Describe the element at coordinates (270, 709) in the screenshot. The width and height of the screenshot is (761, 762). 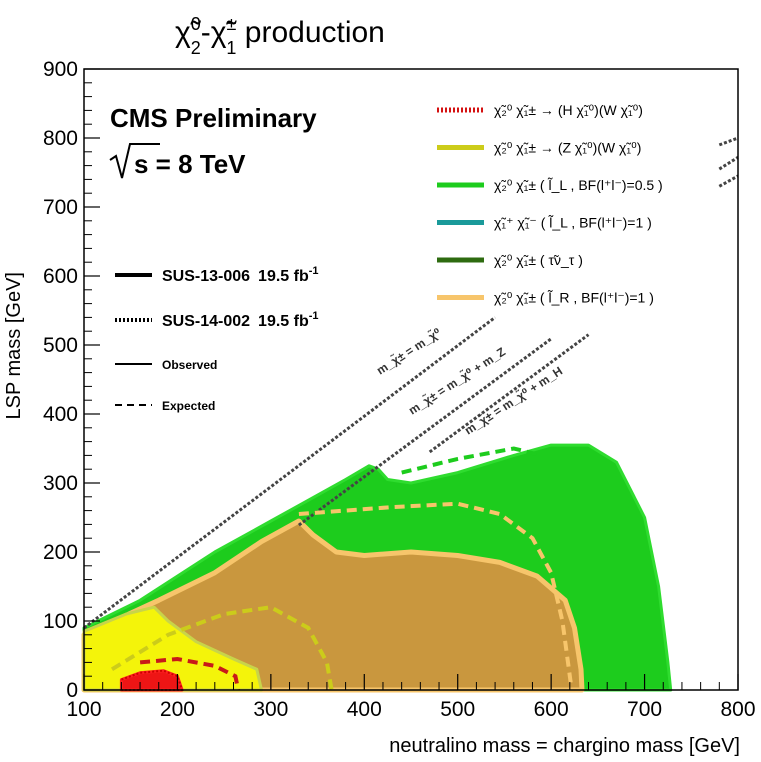
I see `x-tick-label: 300` at that location.